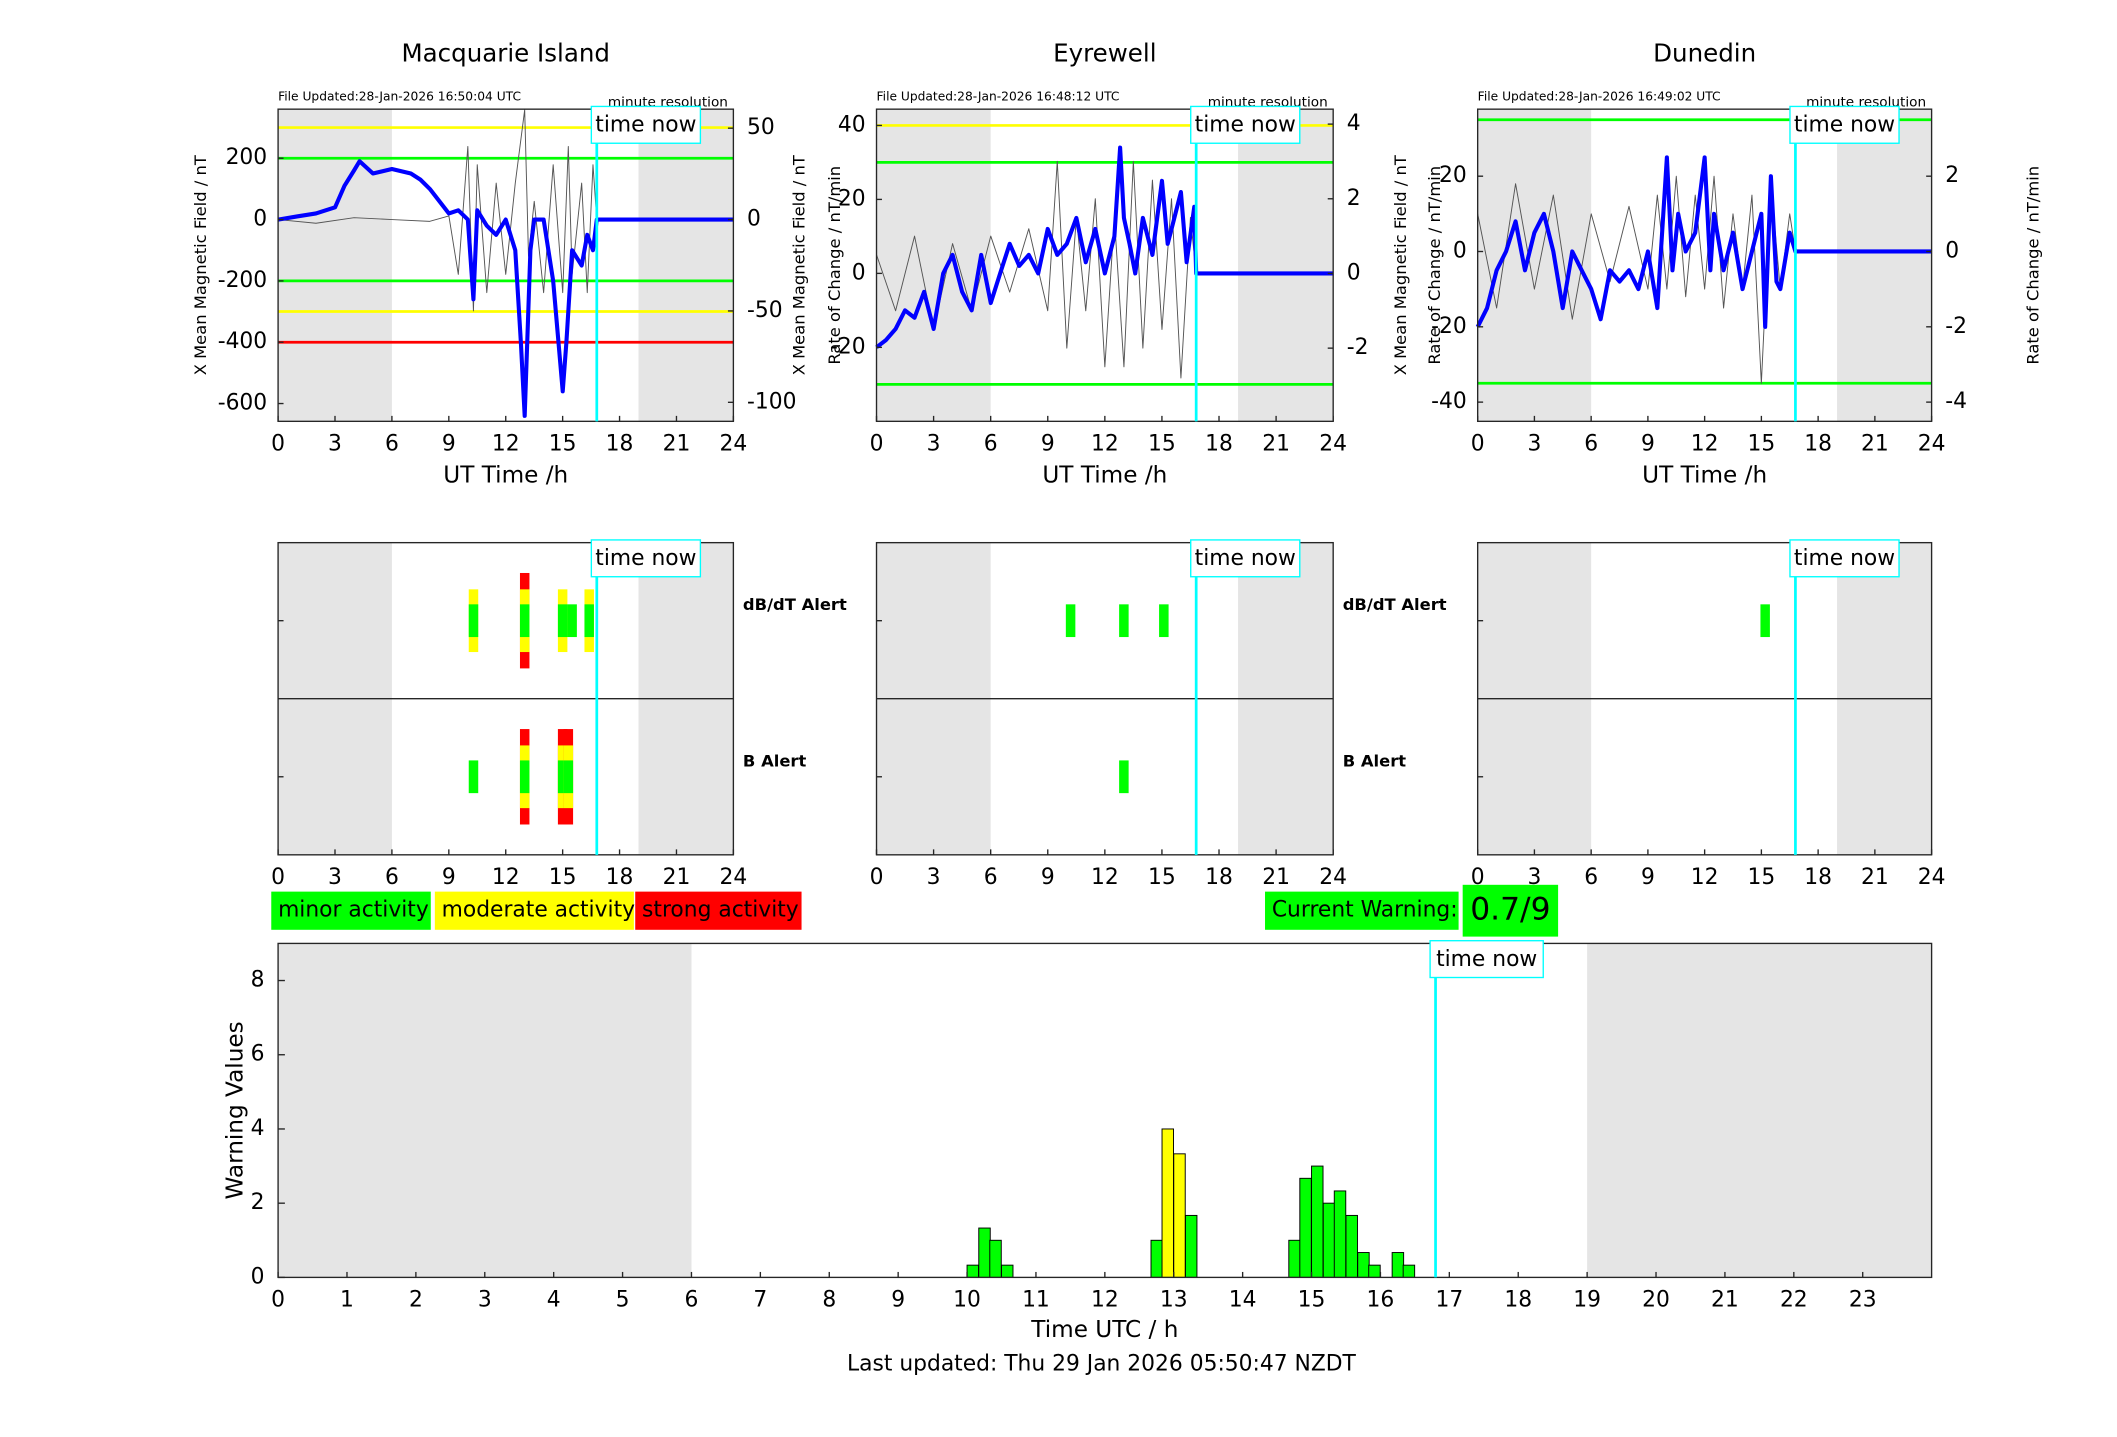 The height and width of the screenshot is (1437, 2117). Describe the element at coordinates (258, 980) in the screenshot. I see `y-tick-label: 8` at that location.